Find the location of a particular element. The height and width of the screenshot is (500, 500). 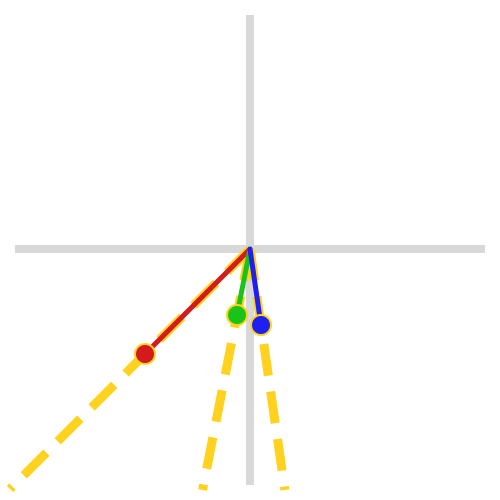

blue-guide-line is located at coordinates (267, 369).